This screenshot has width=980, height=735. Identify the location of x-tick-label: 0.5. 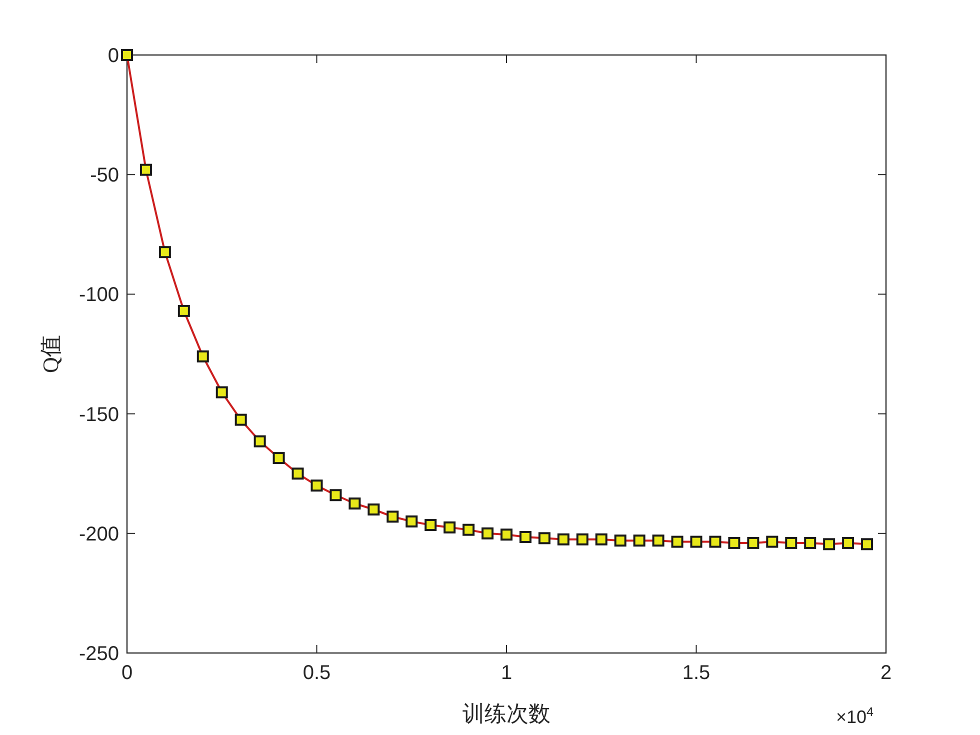
(316, 673).